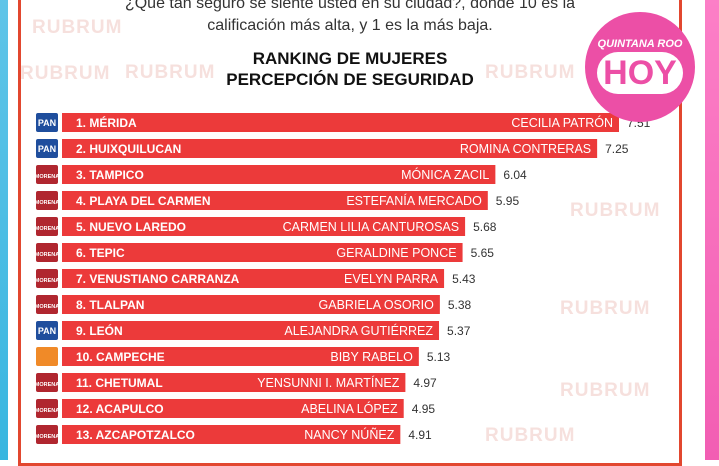  What do you see at coordinates (459, 331) in the screenshot?
I see `value-label: 5.37` at bounding box center [459, 331].